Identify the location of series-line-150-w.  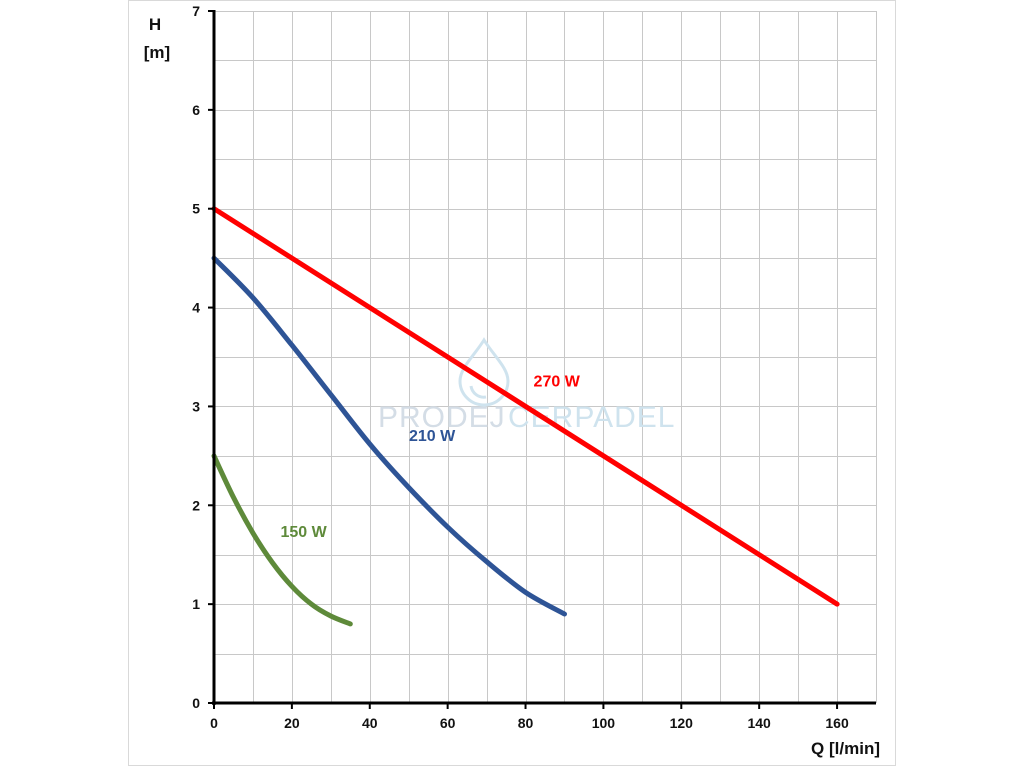
(282, 540).